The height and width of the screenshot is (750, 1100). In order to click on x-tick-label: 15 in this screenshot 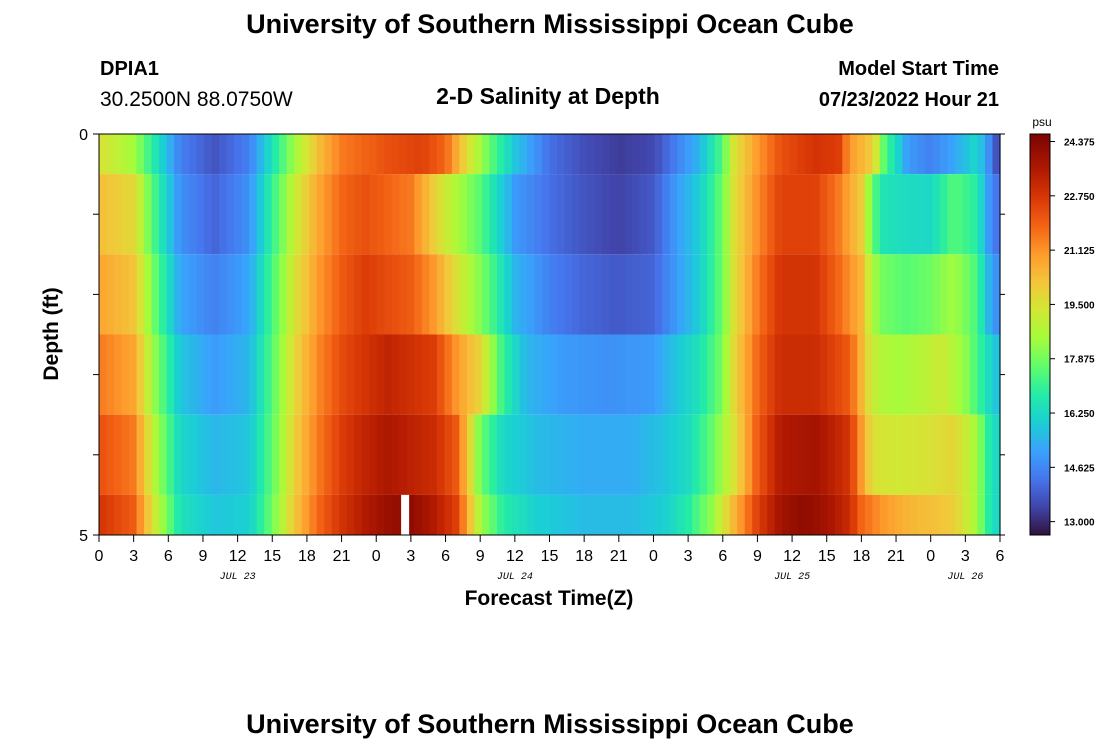, I will do `click(827, 556)`.